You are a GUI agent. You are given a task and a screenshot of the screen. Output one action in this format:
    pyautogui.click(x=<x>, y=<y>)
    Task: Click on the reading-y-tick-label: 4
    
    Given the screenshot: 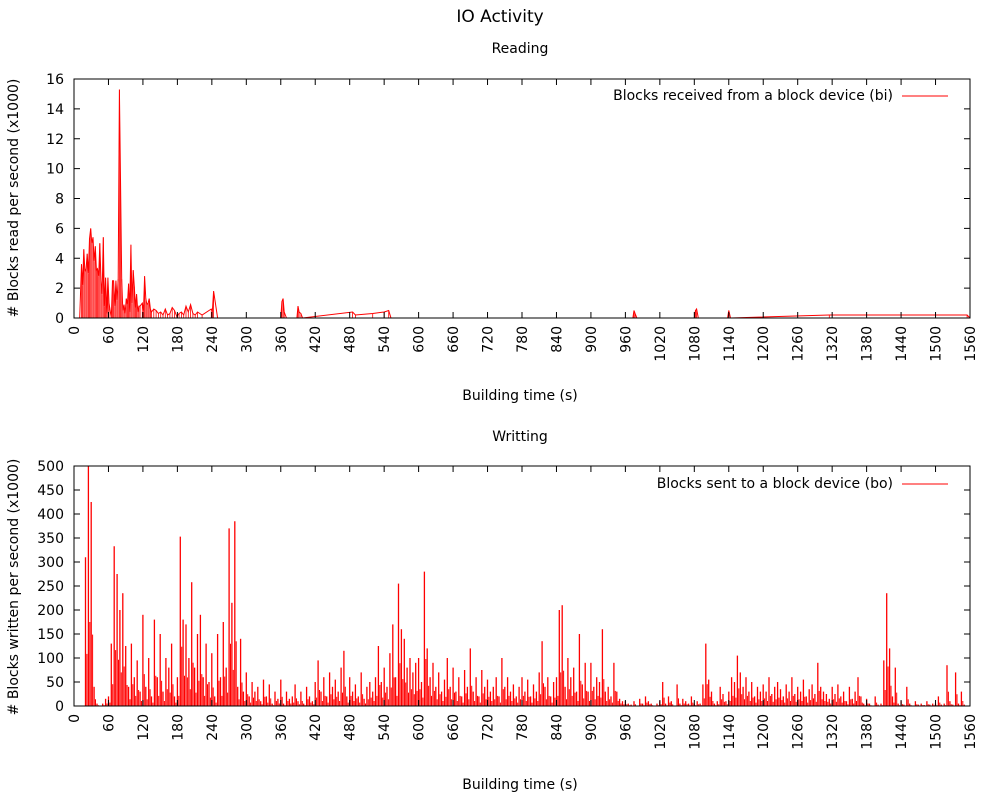 What is the action you would take?
    pyautogui.click(x=59, y=259)
    